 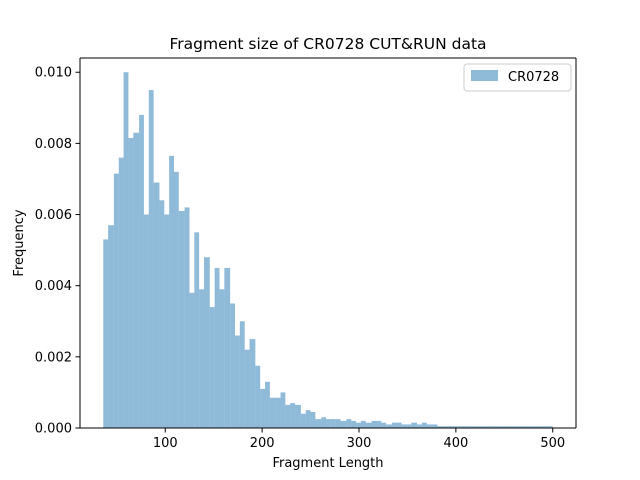 What do you see at coordinates (53, 215) in the screenshot?
I see `y-tick-label: 0.006` at bounding box center [53, 215].